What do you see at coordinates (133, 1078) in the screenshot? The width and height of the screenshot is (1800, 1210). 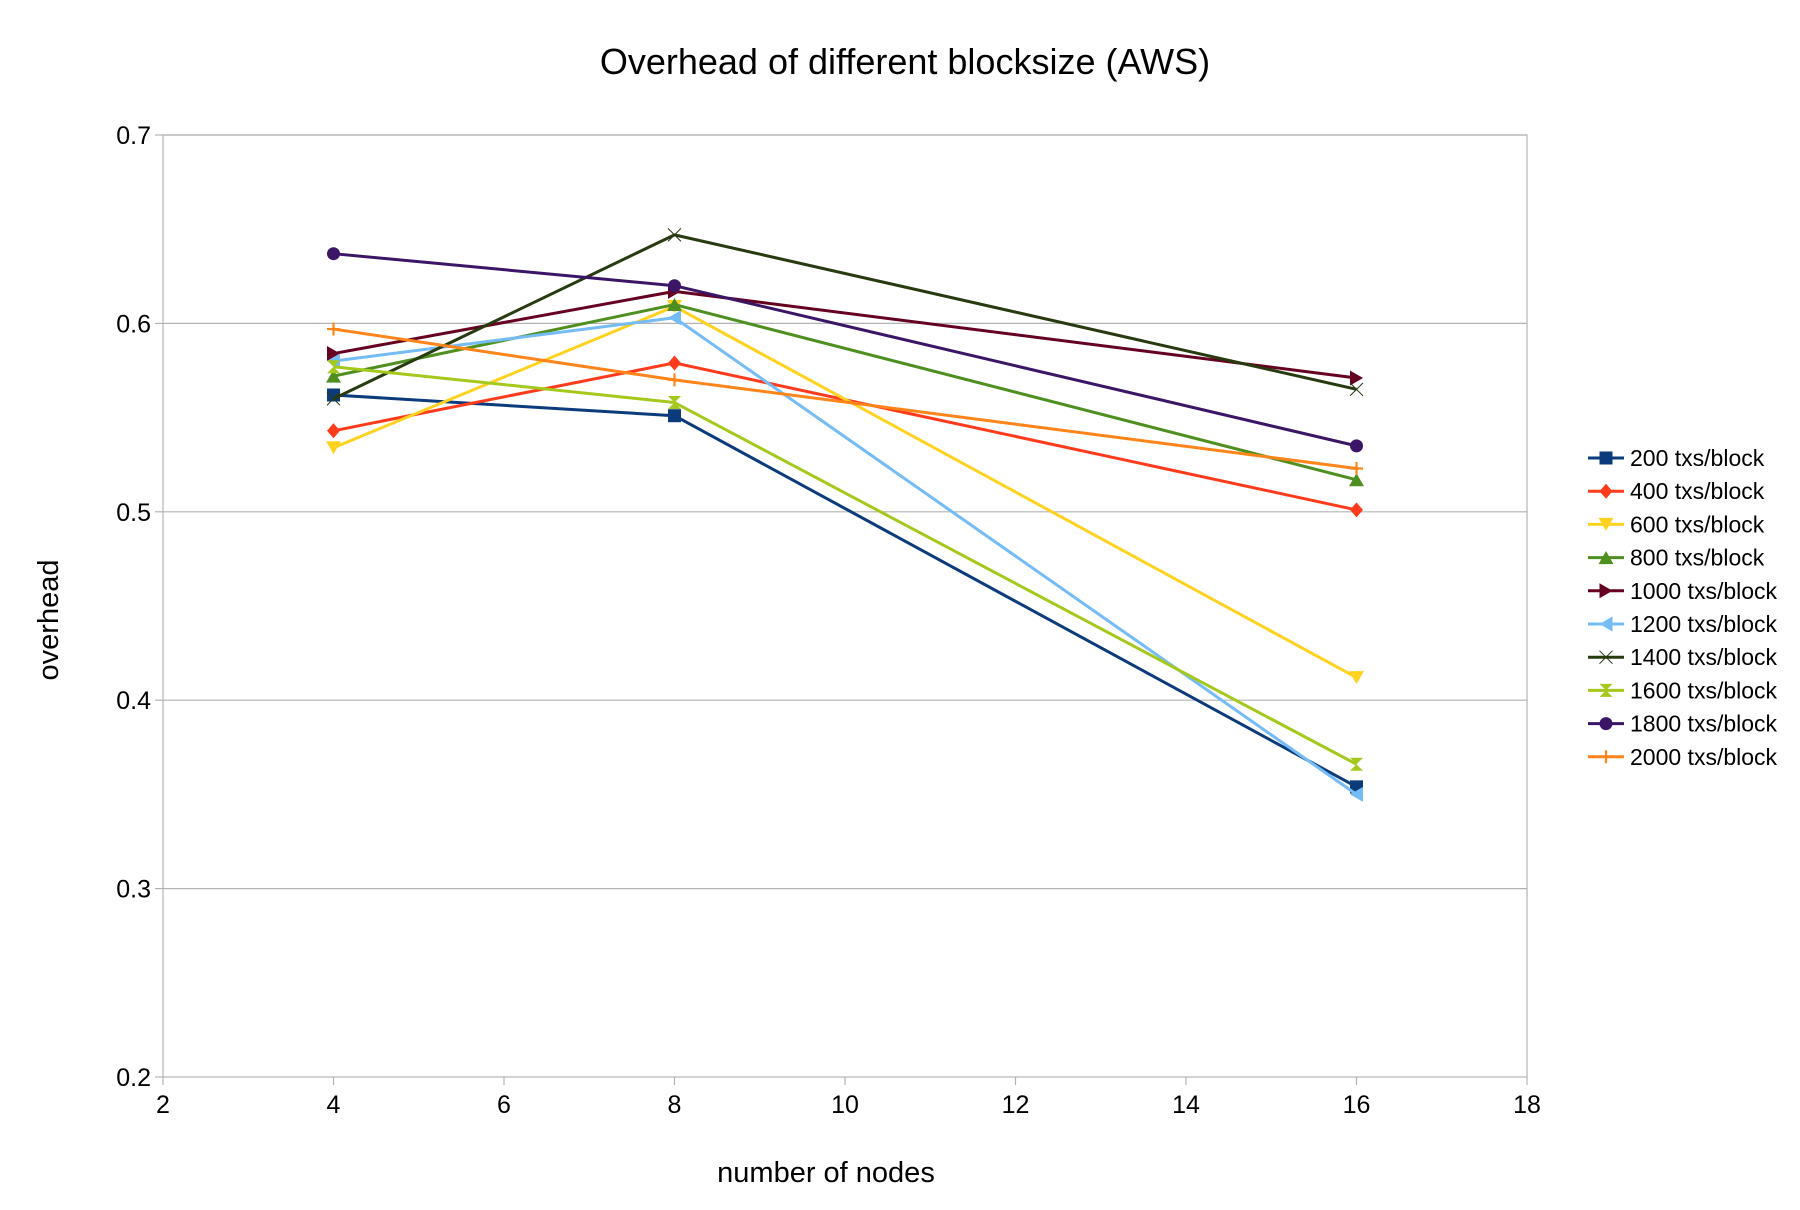 I see `y-tick-label: 0.2` at bounding box center [133, 1078].